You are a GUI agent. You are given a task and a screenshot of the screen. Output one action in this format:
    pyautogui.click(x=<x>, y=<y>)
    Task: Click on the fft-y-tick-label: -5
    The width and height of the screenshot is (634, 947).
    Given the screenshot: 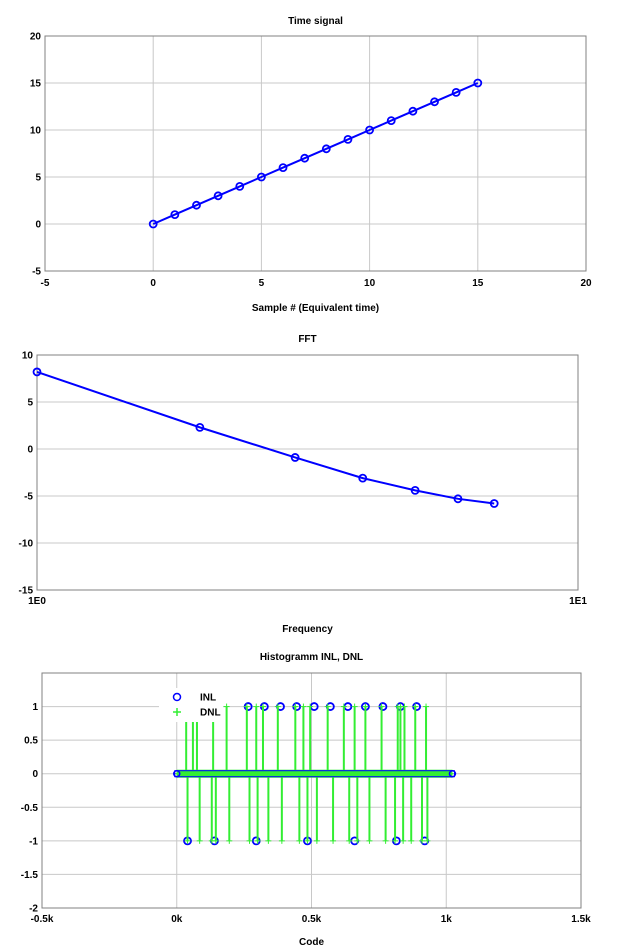 What is the action you would take?
    pyautogui.click(x=28, y=497)
    